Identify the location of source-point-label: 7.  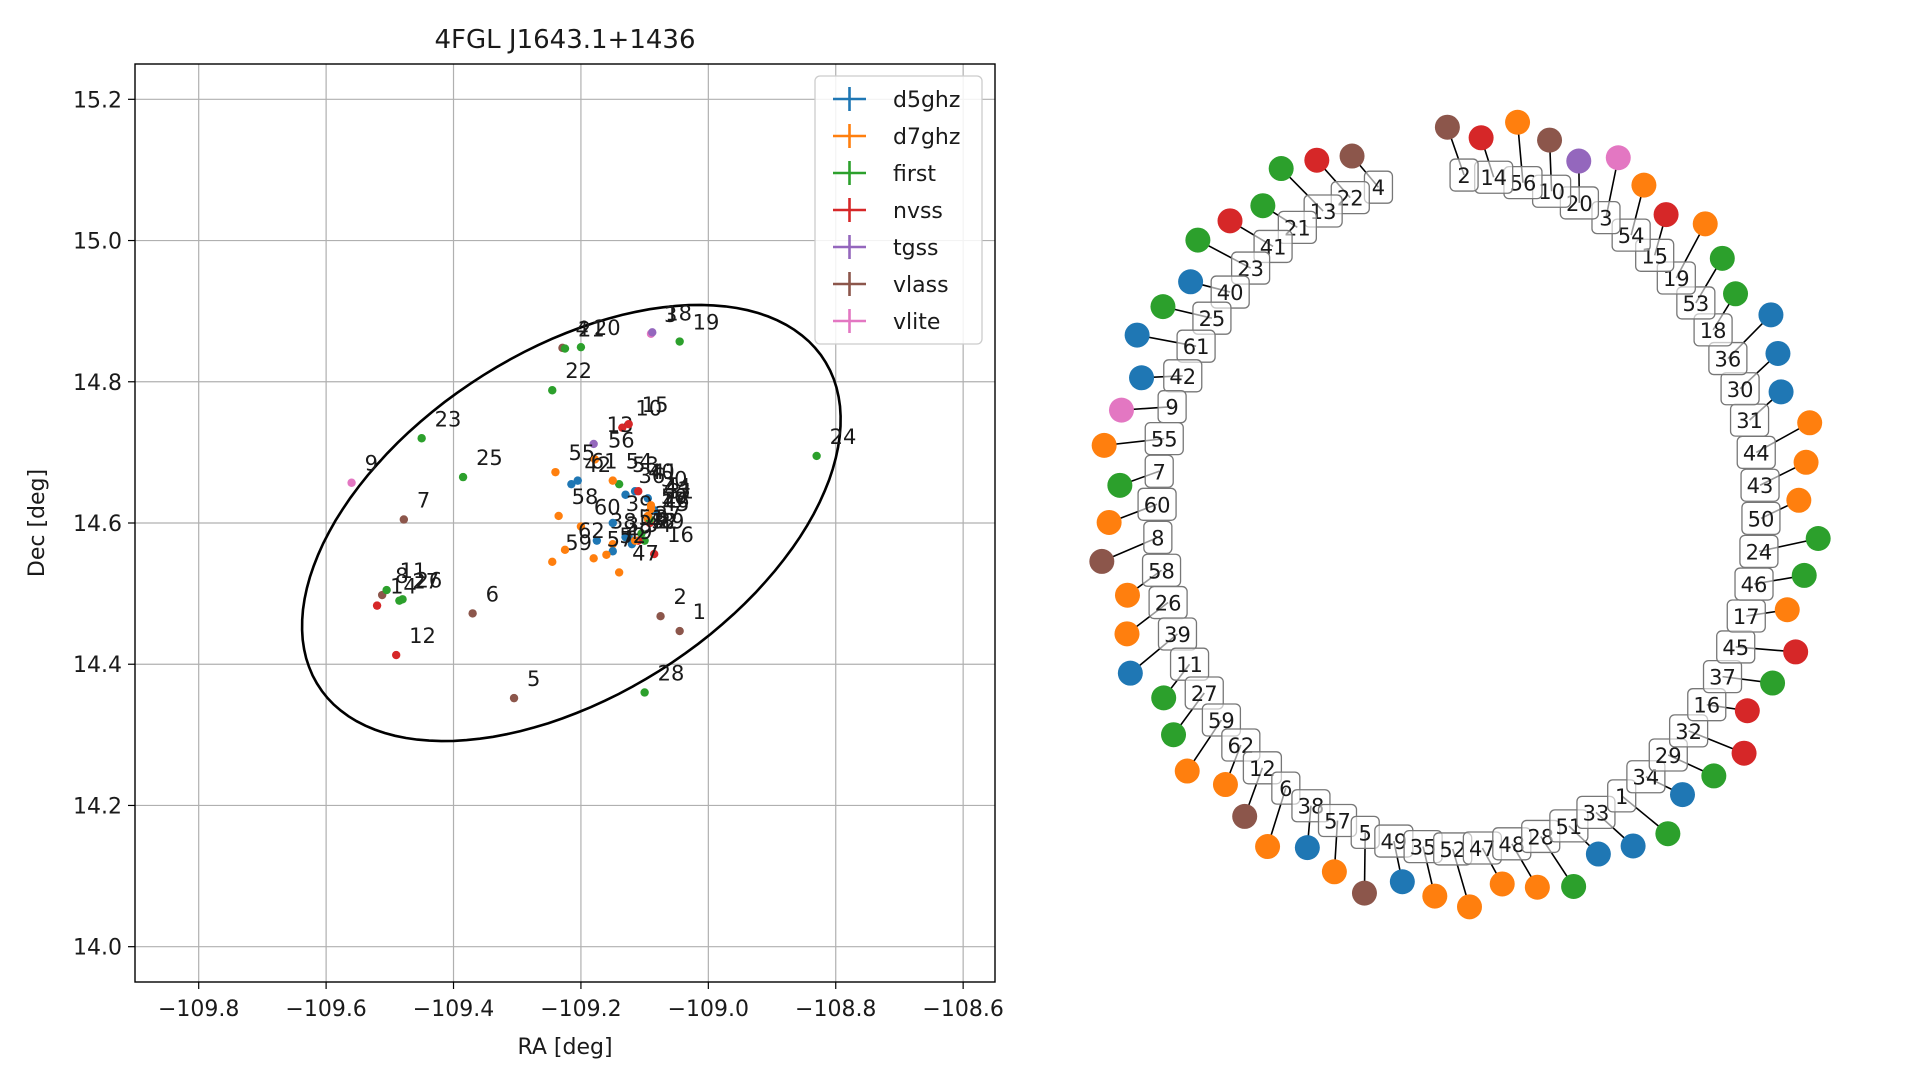
(423, 500).